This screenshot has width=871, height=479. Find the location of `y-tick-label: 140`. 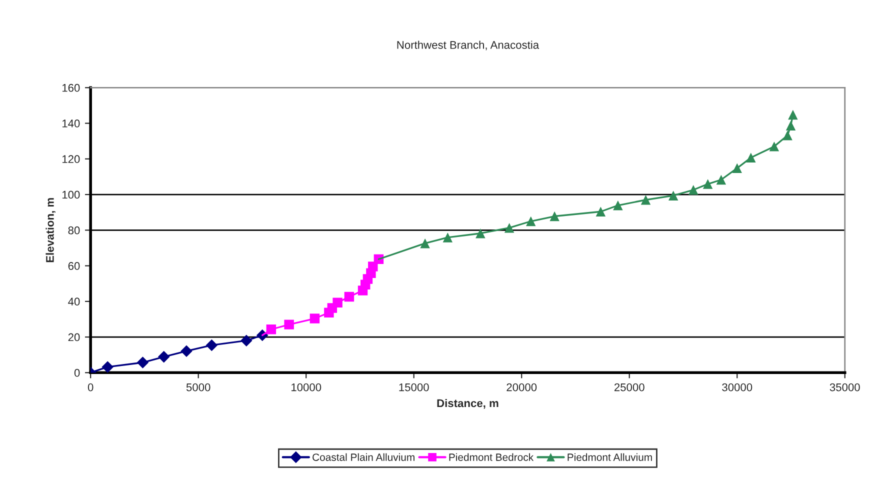

y-tick-label: 140 is located at coordinates (71, 124).